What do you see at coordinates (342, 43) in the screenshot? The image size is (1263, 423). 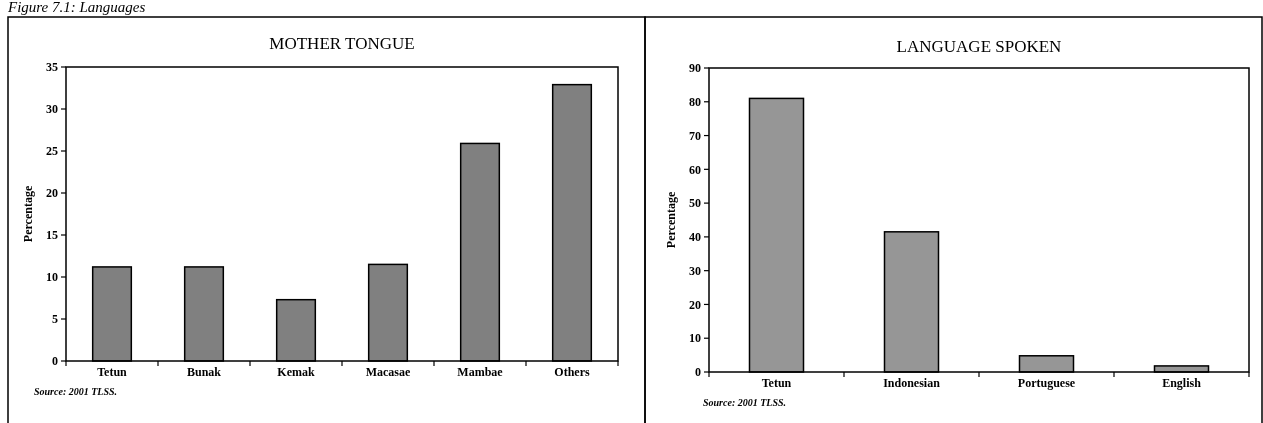 I see `chart-title: MOTHER TONGUE` at bounding box center [342, 43].